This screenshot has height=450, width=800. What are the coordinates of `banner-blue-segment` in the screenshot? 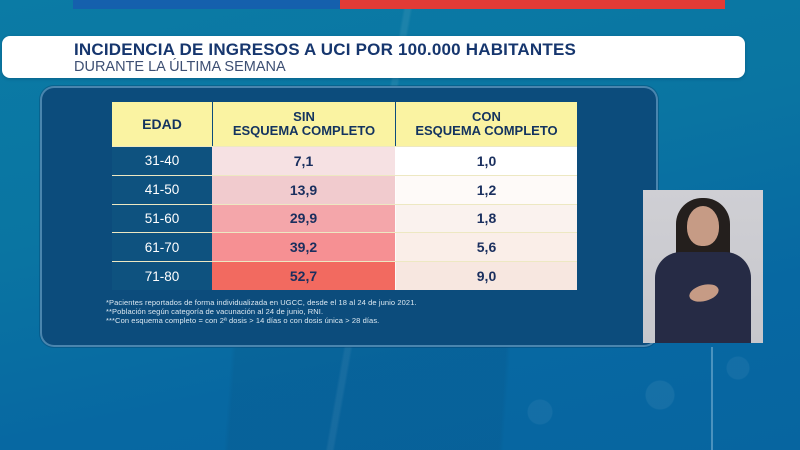 It's located at (206, 4).